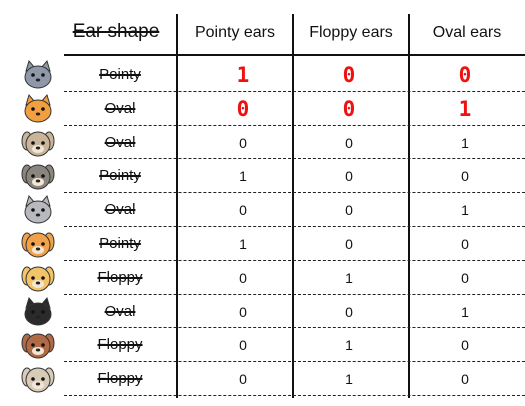  Describe the element at coordinates (116, 31) in the screenshot. I see `table-title: Ear shape` at that location.